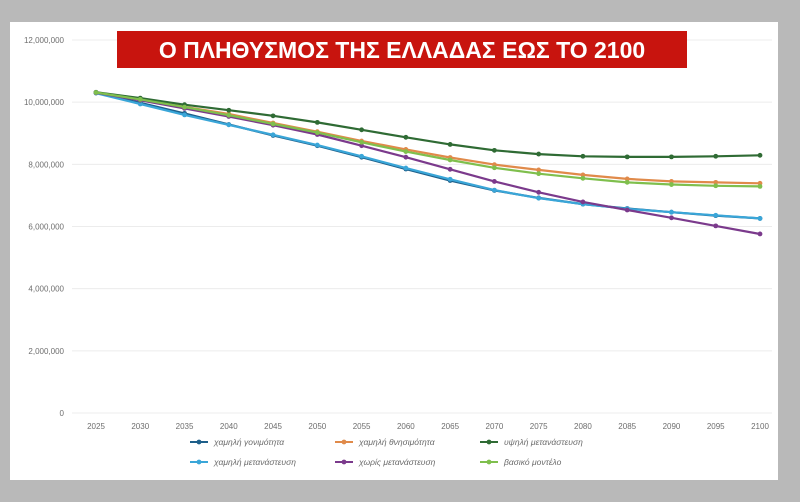 The height and width of the screenshot is (502, 800). What do you see at coordinates (627, 426) in the screenshot?
I see `x-tick-label: 2085` at bounding box center [627, 426].